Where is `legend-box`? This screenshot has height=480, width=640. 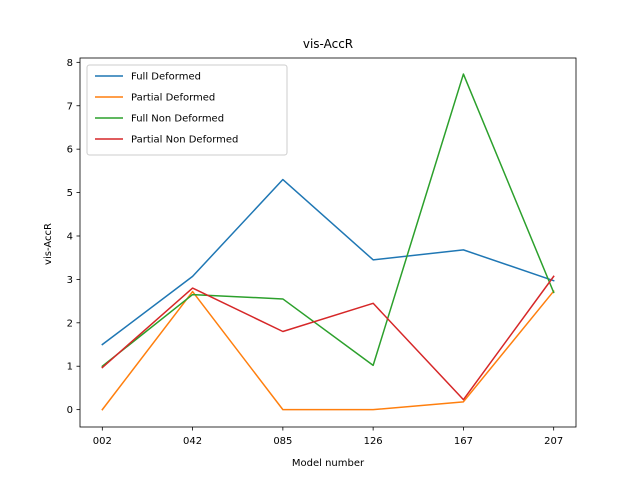 legend-box is located at coordinates (187, 110).